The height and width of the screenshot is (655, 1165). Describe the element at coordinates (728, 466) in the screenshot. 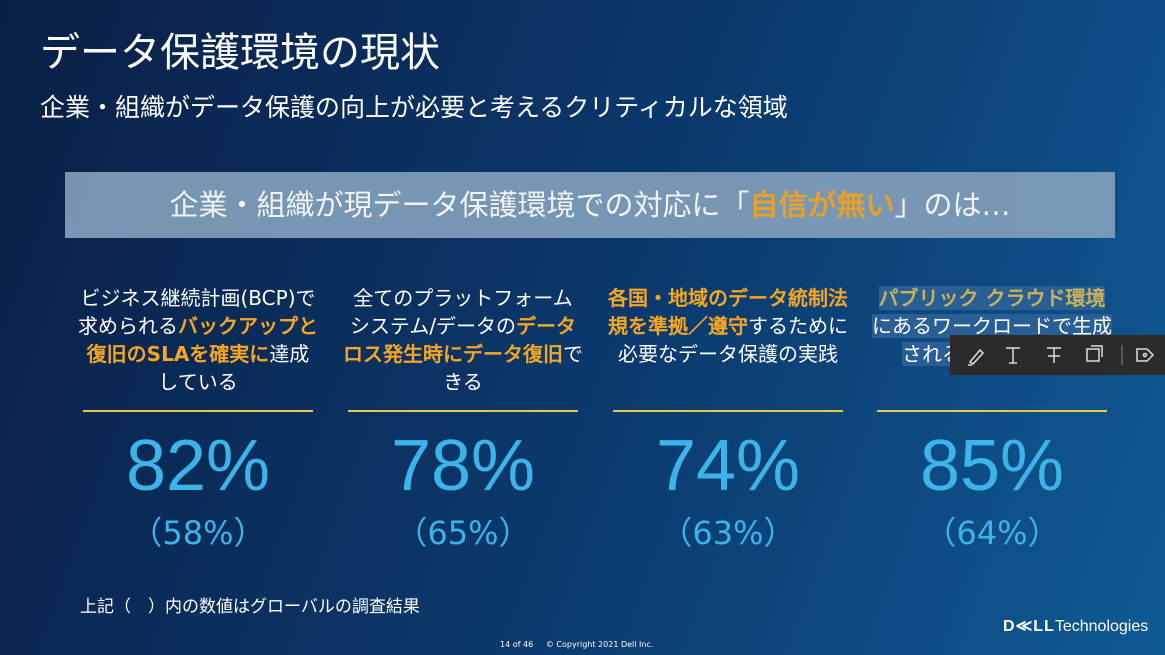

I see `percent: 74%` at that location.